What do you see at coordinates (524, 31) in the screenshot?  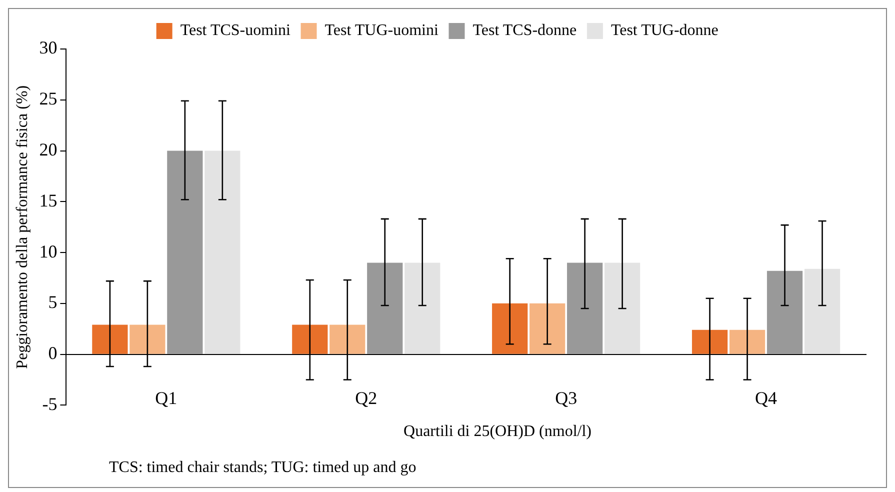 I see `legend-label: Test TCS-donne` at bounding box center [524, 31].